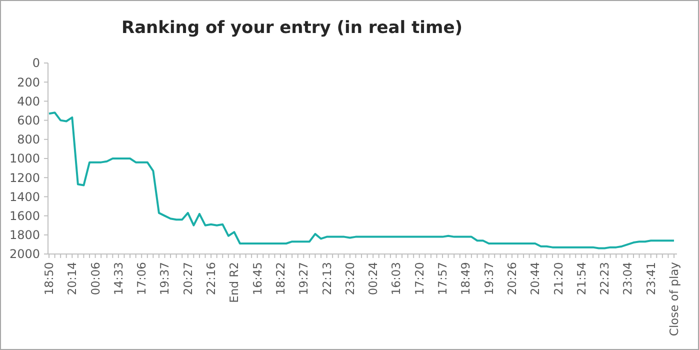 The height and width of the screenshot is (350, 699). Describe the element at coordinates (535, 279) in the screenshot. I see `x-tick-label: 20:44` at that location.